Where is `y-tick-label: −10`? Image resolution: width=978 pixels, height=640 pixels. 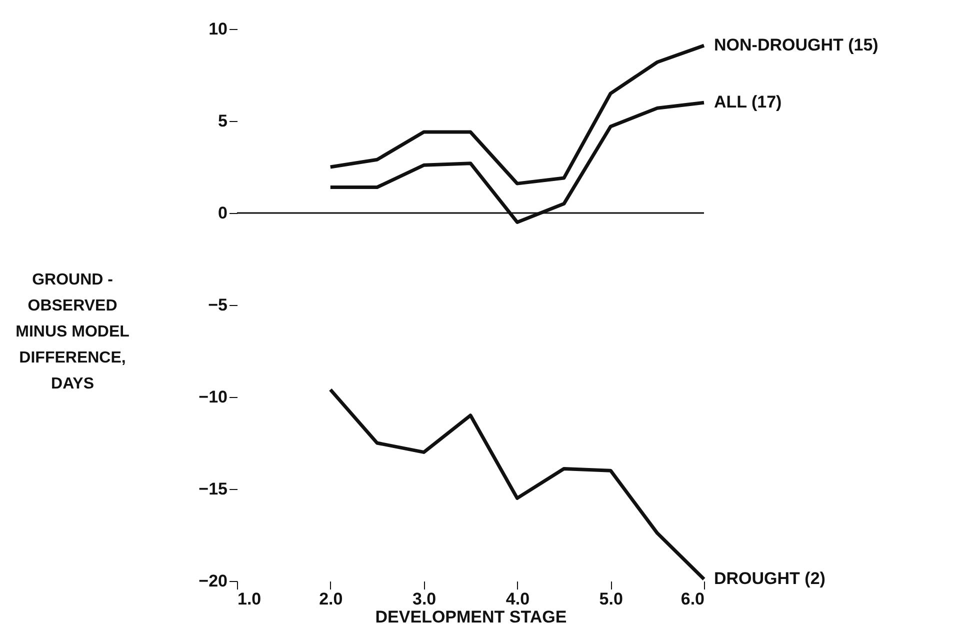
y-tick-label: −10 is located at coordinates (213, 397).